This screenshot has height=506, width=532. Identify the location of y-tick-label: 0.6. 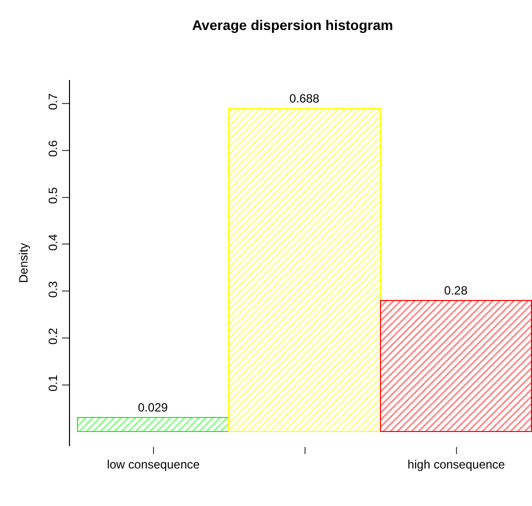
(53, 148).